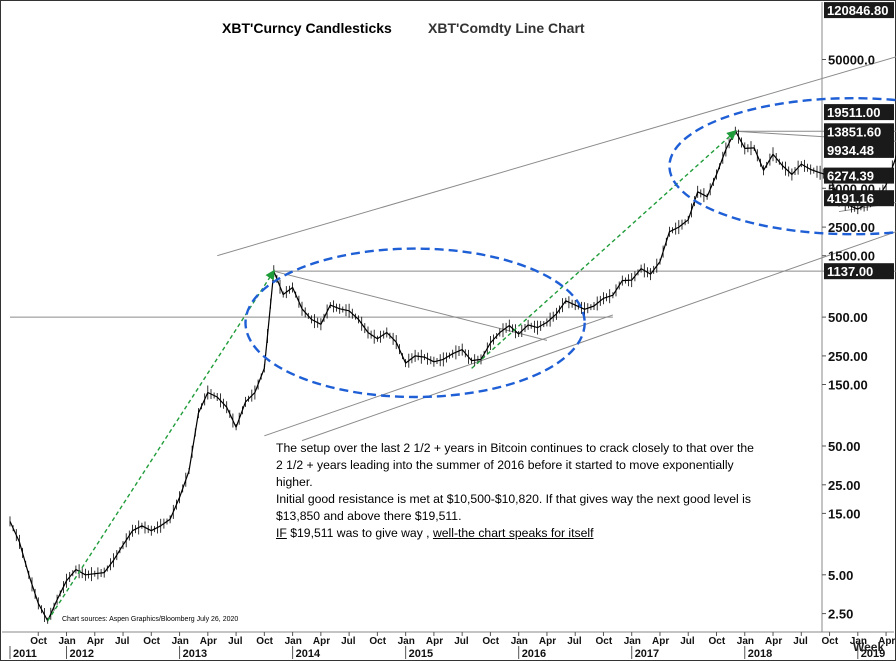 Image resolution: width=896 pixels, height=661 pixels. Describe the element at coordinates (844, 446) in the screenshot. I see `y-tick-label: 50.00` at that location.